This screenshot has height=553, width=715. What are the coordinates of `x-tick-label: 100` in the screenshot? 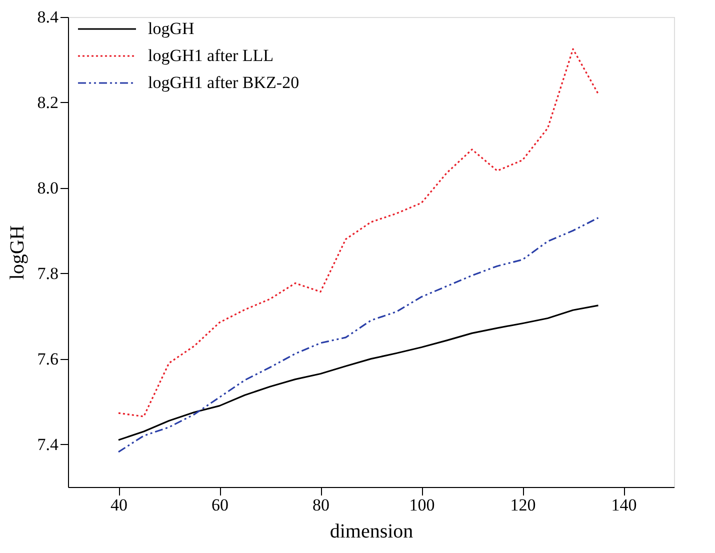 It's located at (422, 505).